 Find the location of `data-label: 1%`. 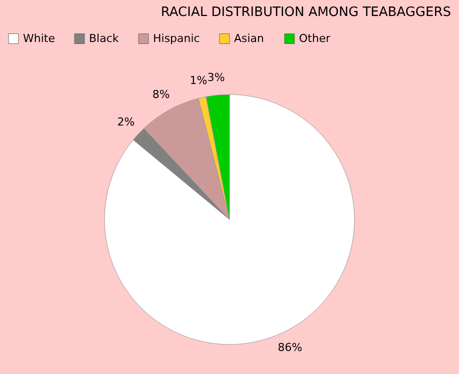

data-label: 1% is located at coordinates (199, 80).